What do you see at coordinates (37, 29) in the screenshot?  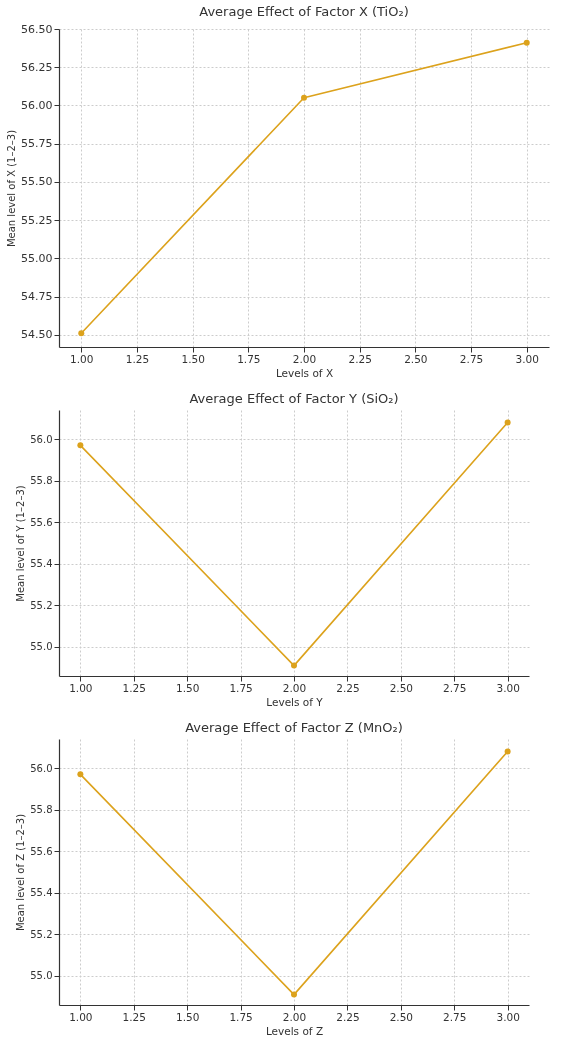 I see `y-tick-label: 56.50` at bounding box center [37, 29].